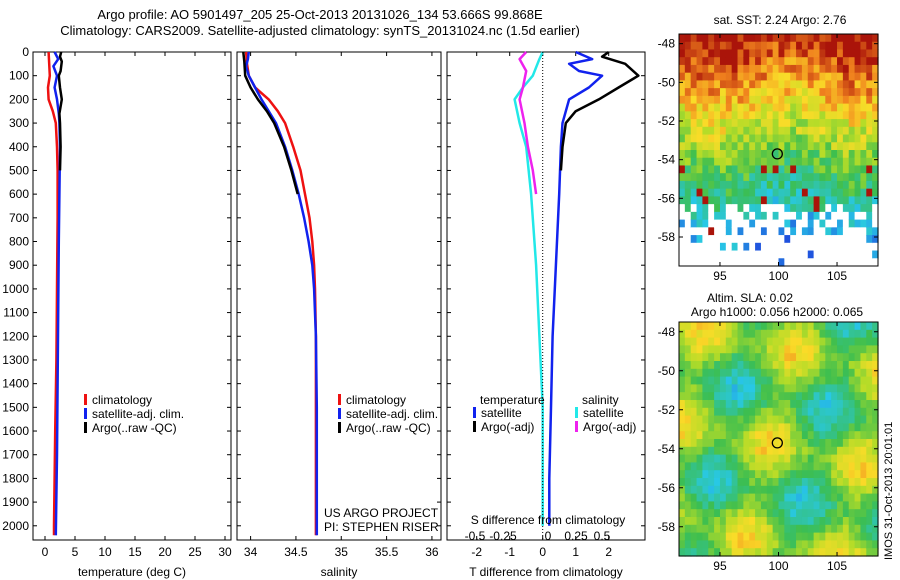  What do you see at coordinates (381, 513) in the screenshot?
I see `annotation-project: US ARGO PROJECT` at bounding box center [381, 513].